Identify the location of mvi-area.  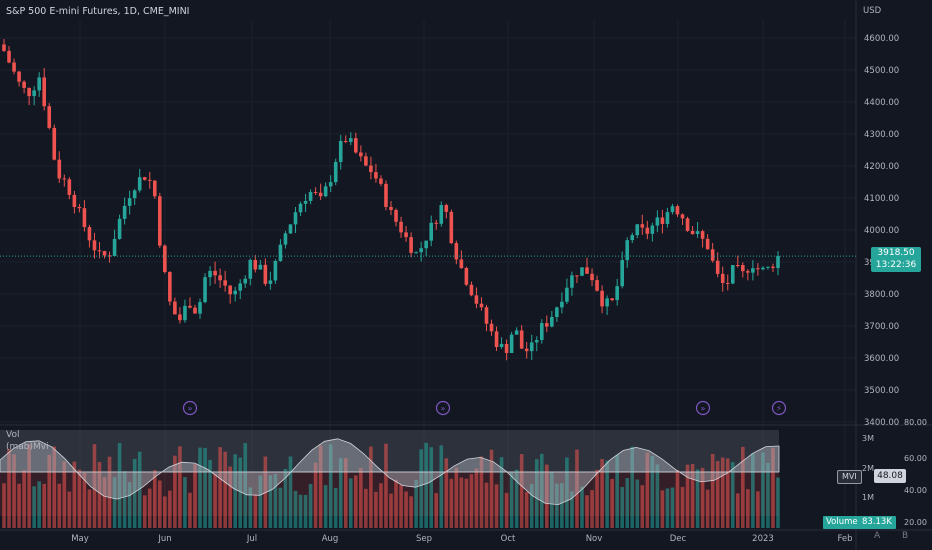
(390, 472).